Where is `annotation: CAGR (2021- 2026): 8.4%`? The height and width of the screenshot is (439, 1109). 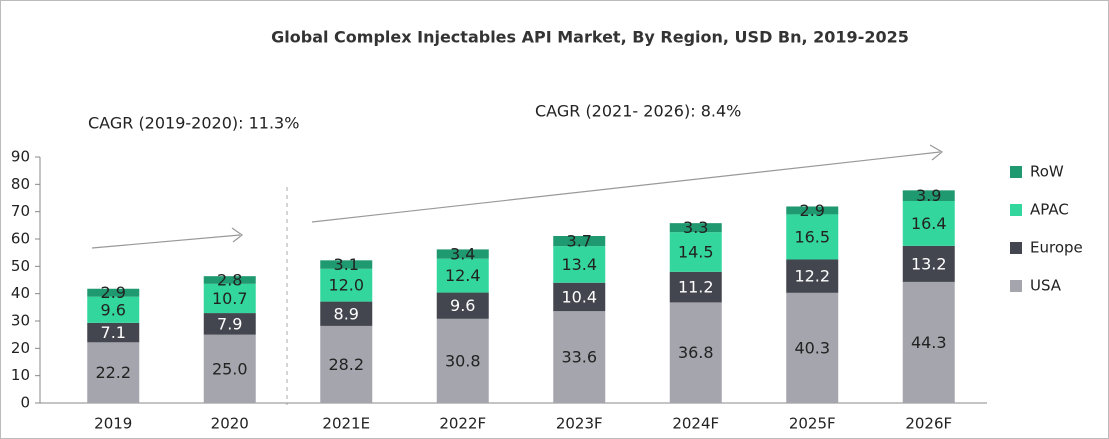 annotation: CAGR (2021- 2026): 8.4% is located at coordinates (638, 111).